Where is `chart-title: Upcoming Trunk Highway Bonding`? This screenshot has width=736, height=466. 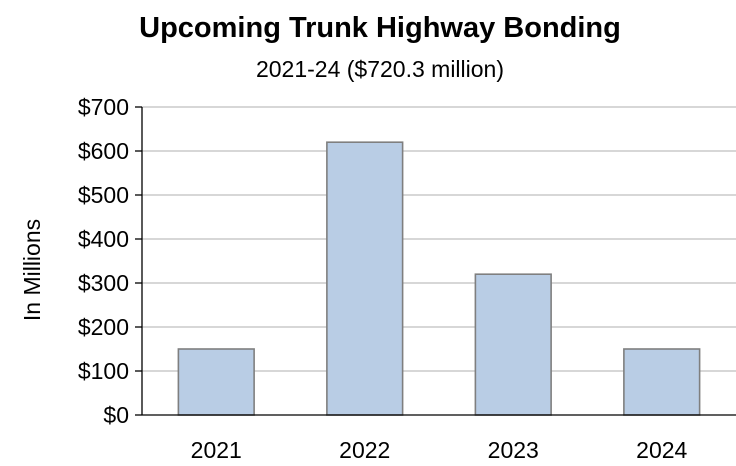
chart-title: Upcoming Trunk Highway Bonding is located at coordinates (380, 28).